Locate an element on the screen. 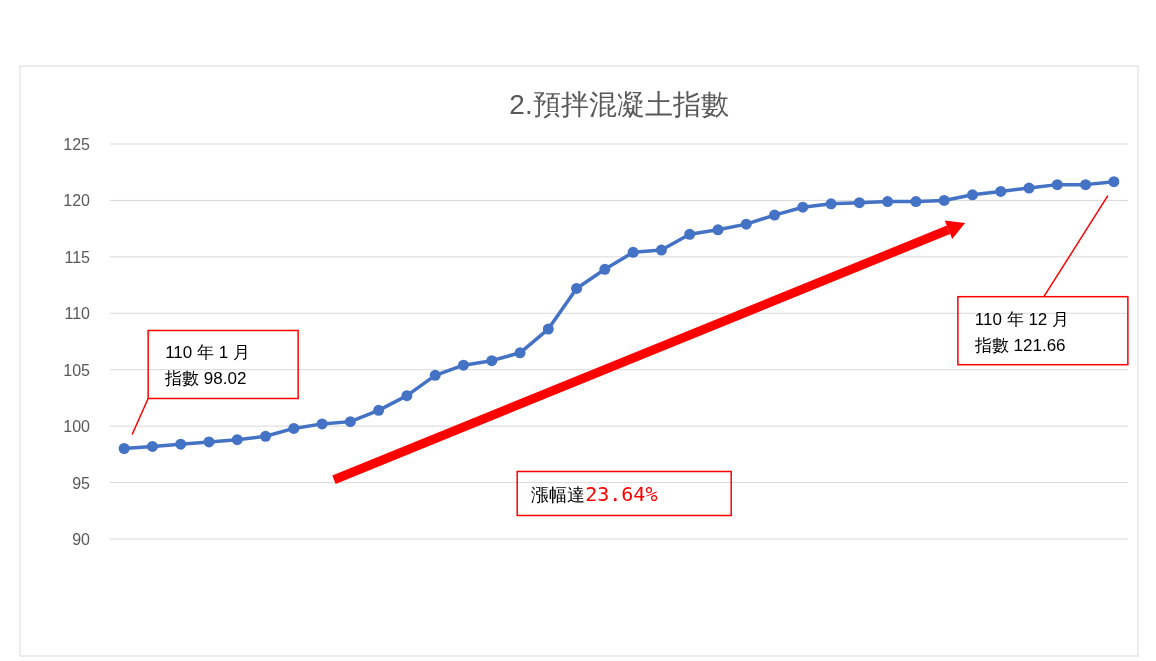 The width and height of the screenshot is (1156, 661). annotation: 指數 121.66 is located at coordinates (1019, 345).